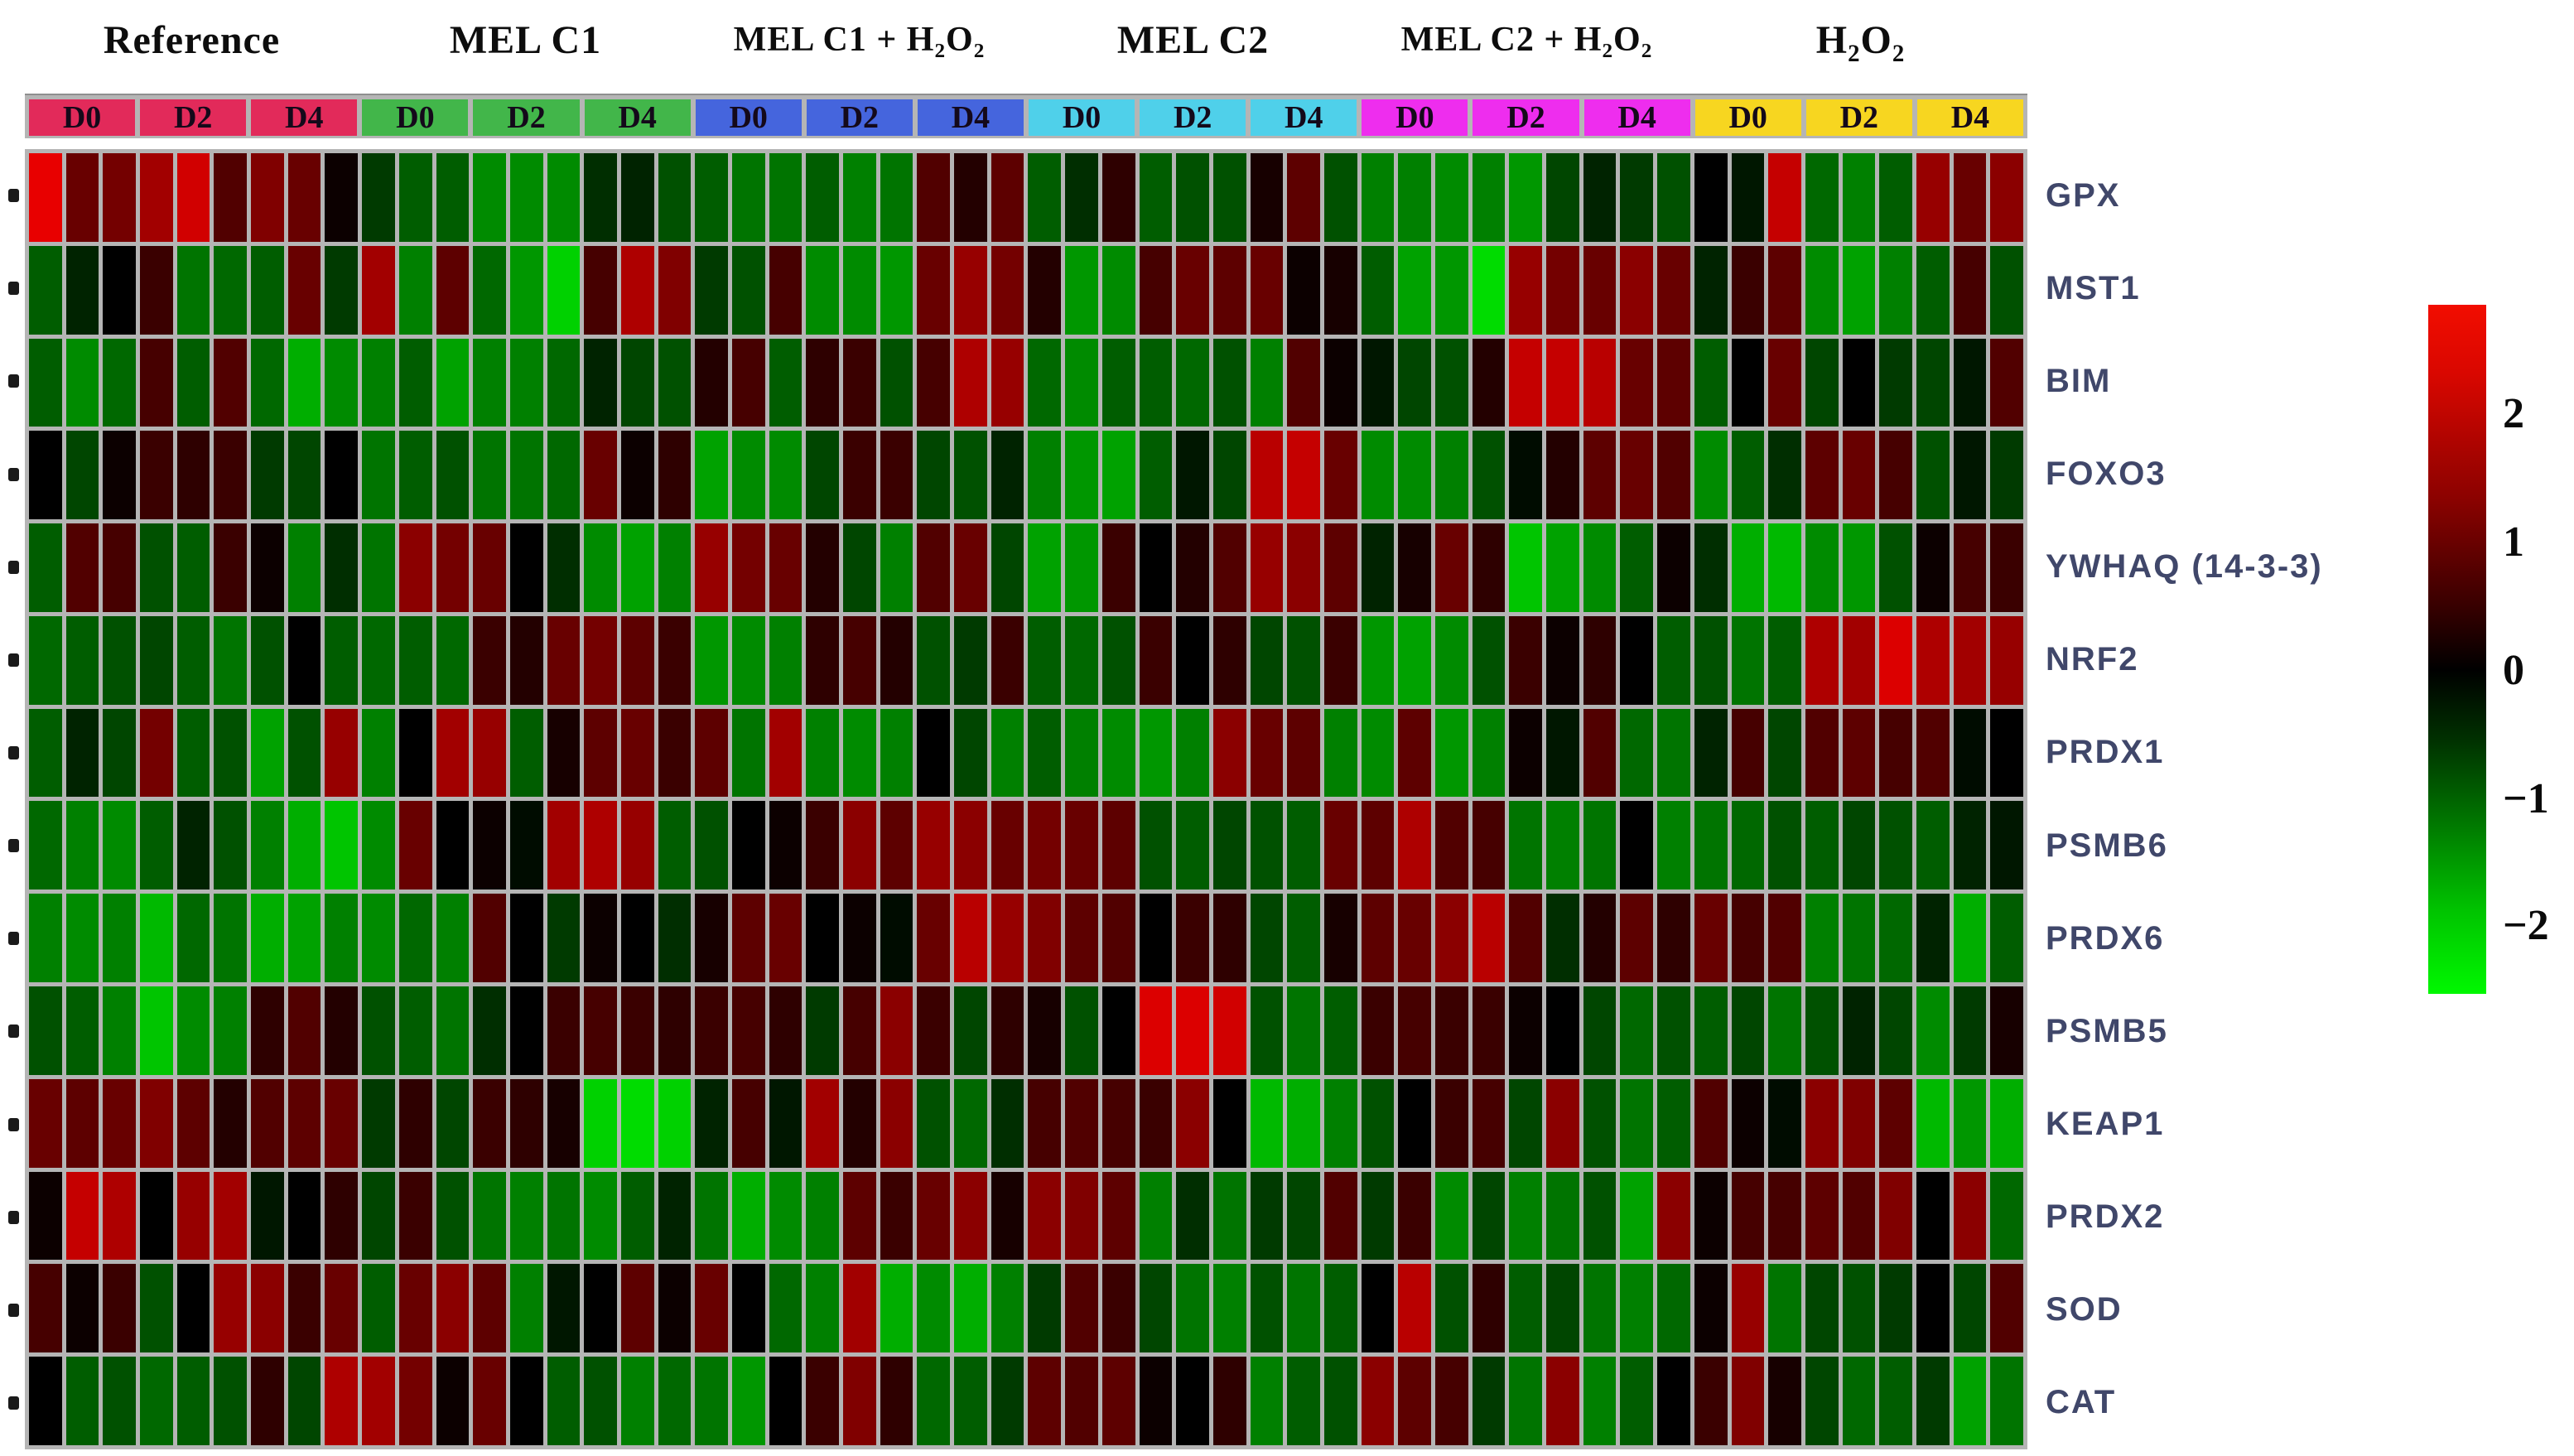 The width and height of the screenshot is (2574, 1456). What do you see at coordinates (1526, 117) in the screenshot?
I see `day-segment: D2` at bounding box center [1526, 117].